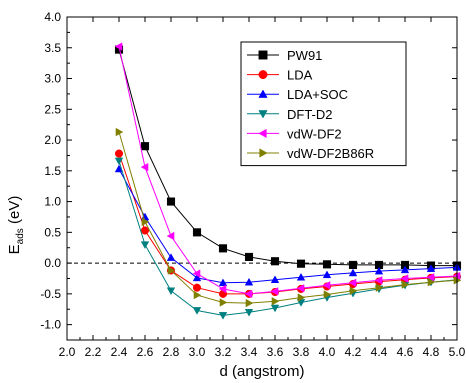 This screenshot has width=466, height=383. Describe the element at coordinates (14, 212) in the screenshot. I see `y-axis-title-unit: (eV)` at that location.